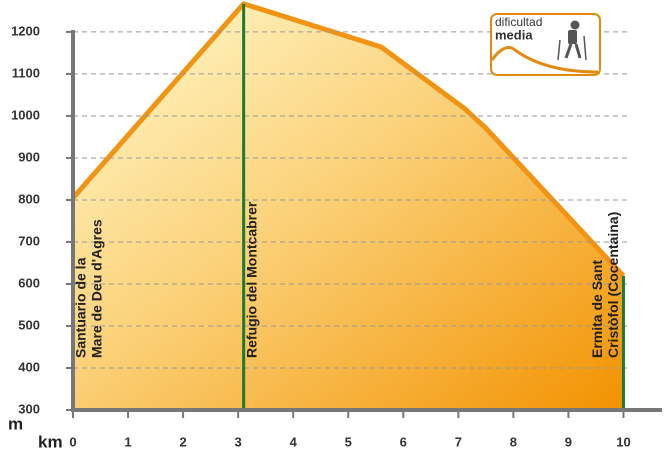  What do you see at coordinates (597, 309) in the screenshot?
I see `marker-label: Ermita de Sant` at bounding box center [597, 309].